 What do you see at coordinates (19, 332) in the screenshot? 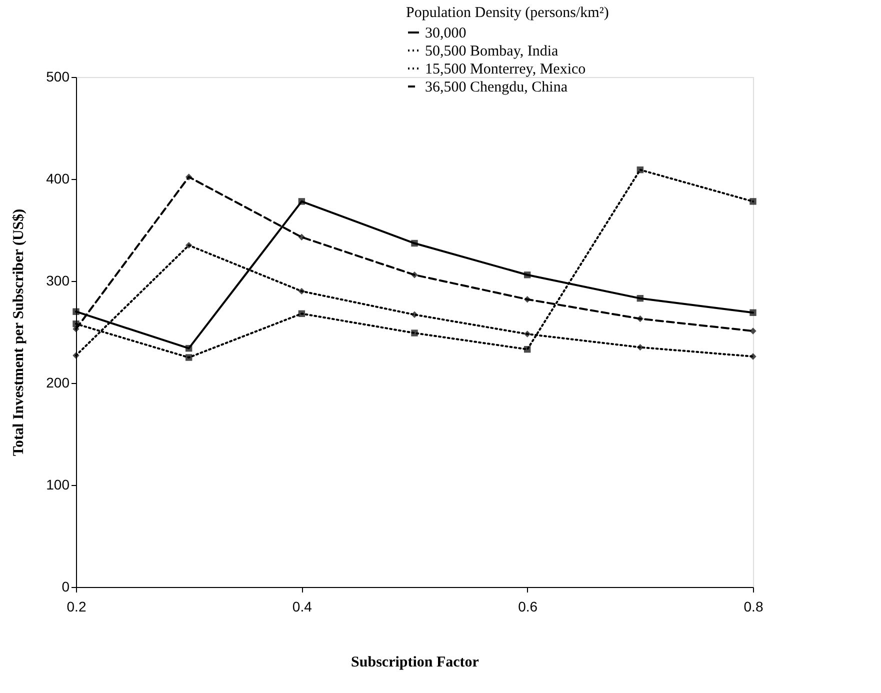
I see `y-axis-title: Total Investment per Subscriber (US$)` at bounding box center [19, 332].